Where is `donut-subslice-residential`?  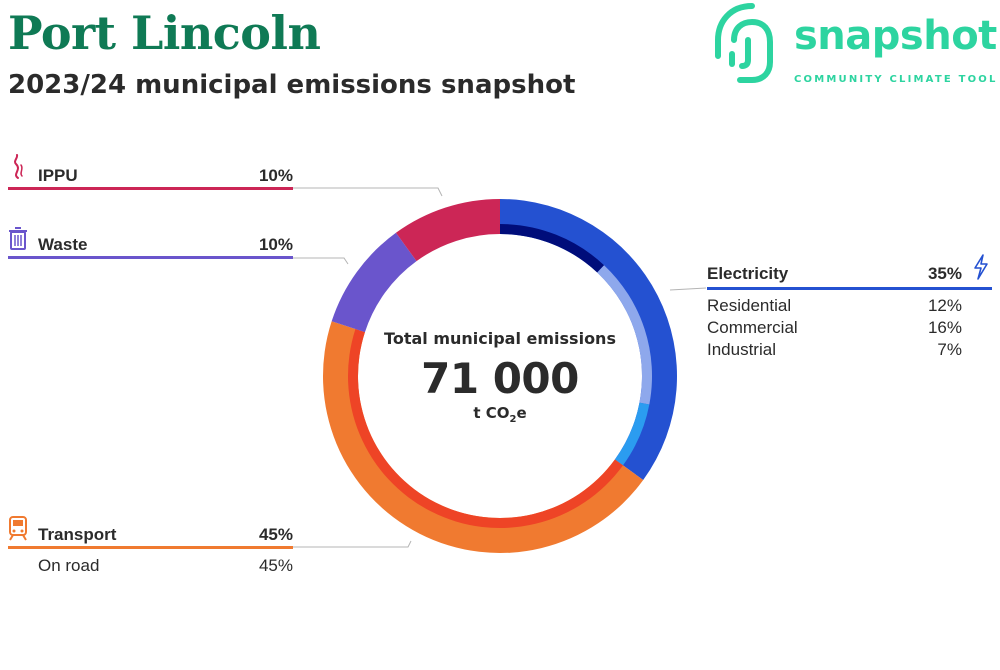
donut-subslice-residential is located at coordinates (552, 248).